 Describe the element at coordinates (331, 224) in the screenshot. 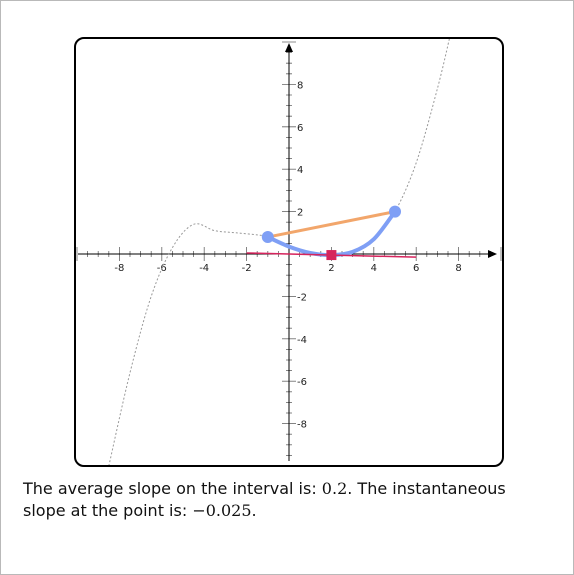

I see `secant-line` at that location.